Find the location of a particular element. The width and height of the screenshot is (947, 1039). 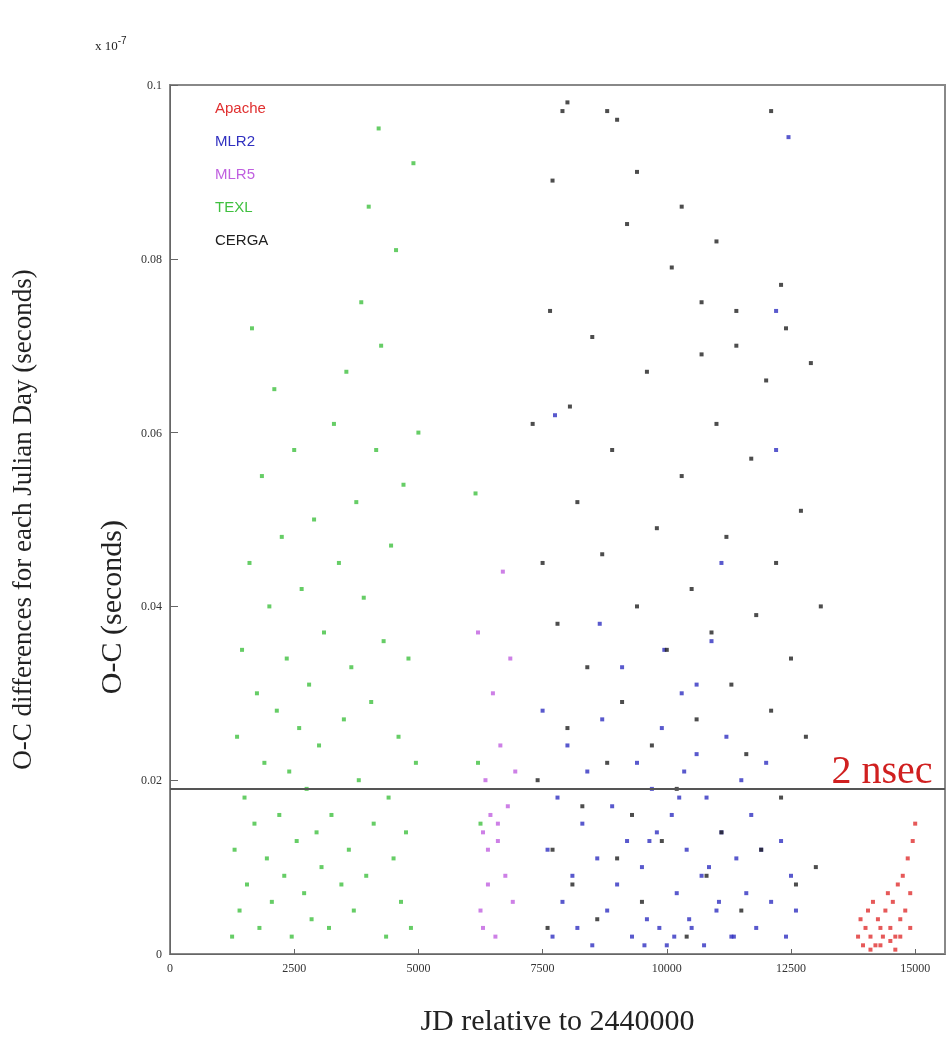

text: O-C (seconds) is located at coordinates (110, 607).